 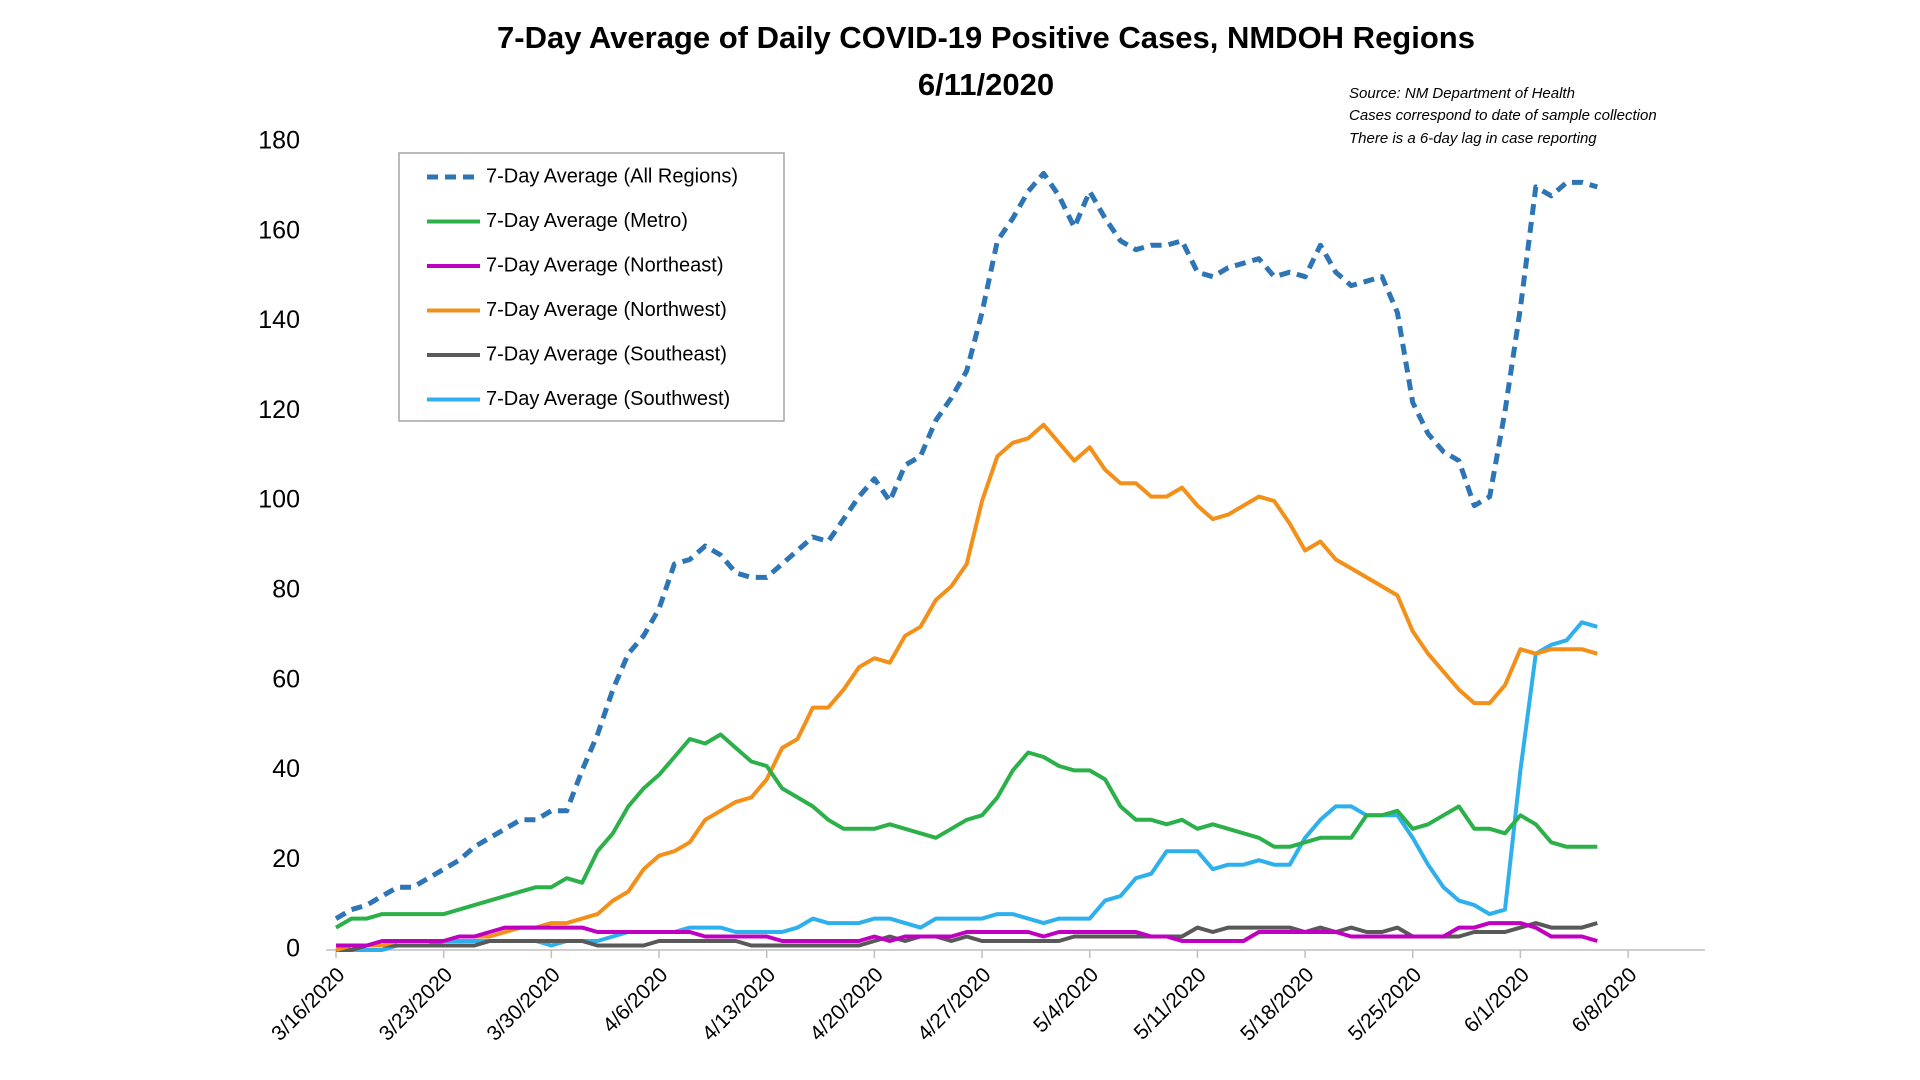 I want to click on legend-box, so click(x=591, y=287).